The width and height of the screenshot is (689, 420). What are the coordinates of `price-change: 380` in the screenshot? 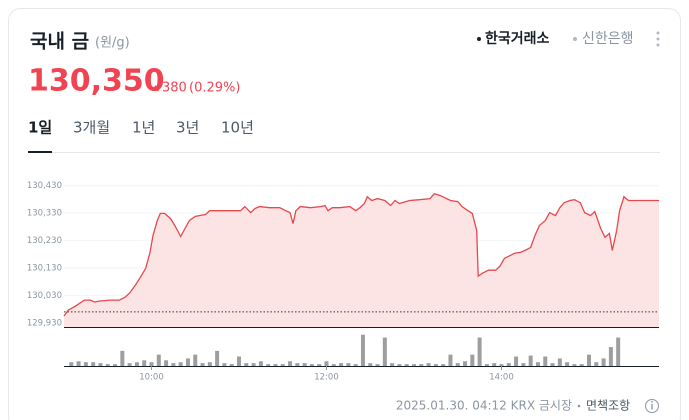 It's located at (174, 88).